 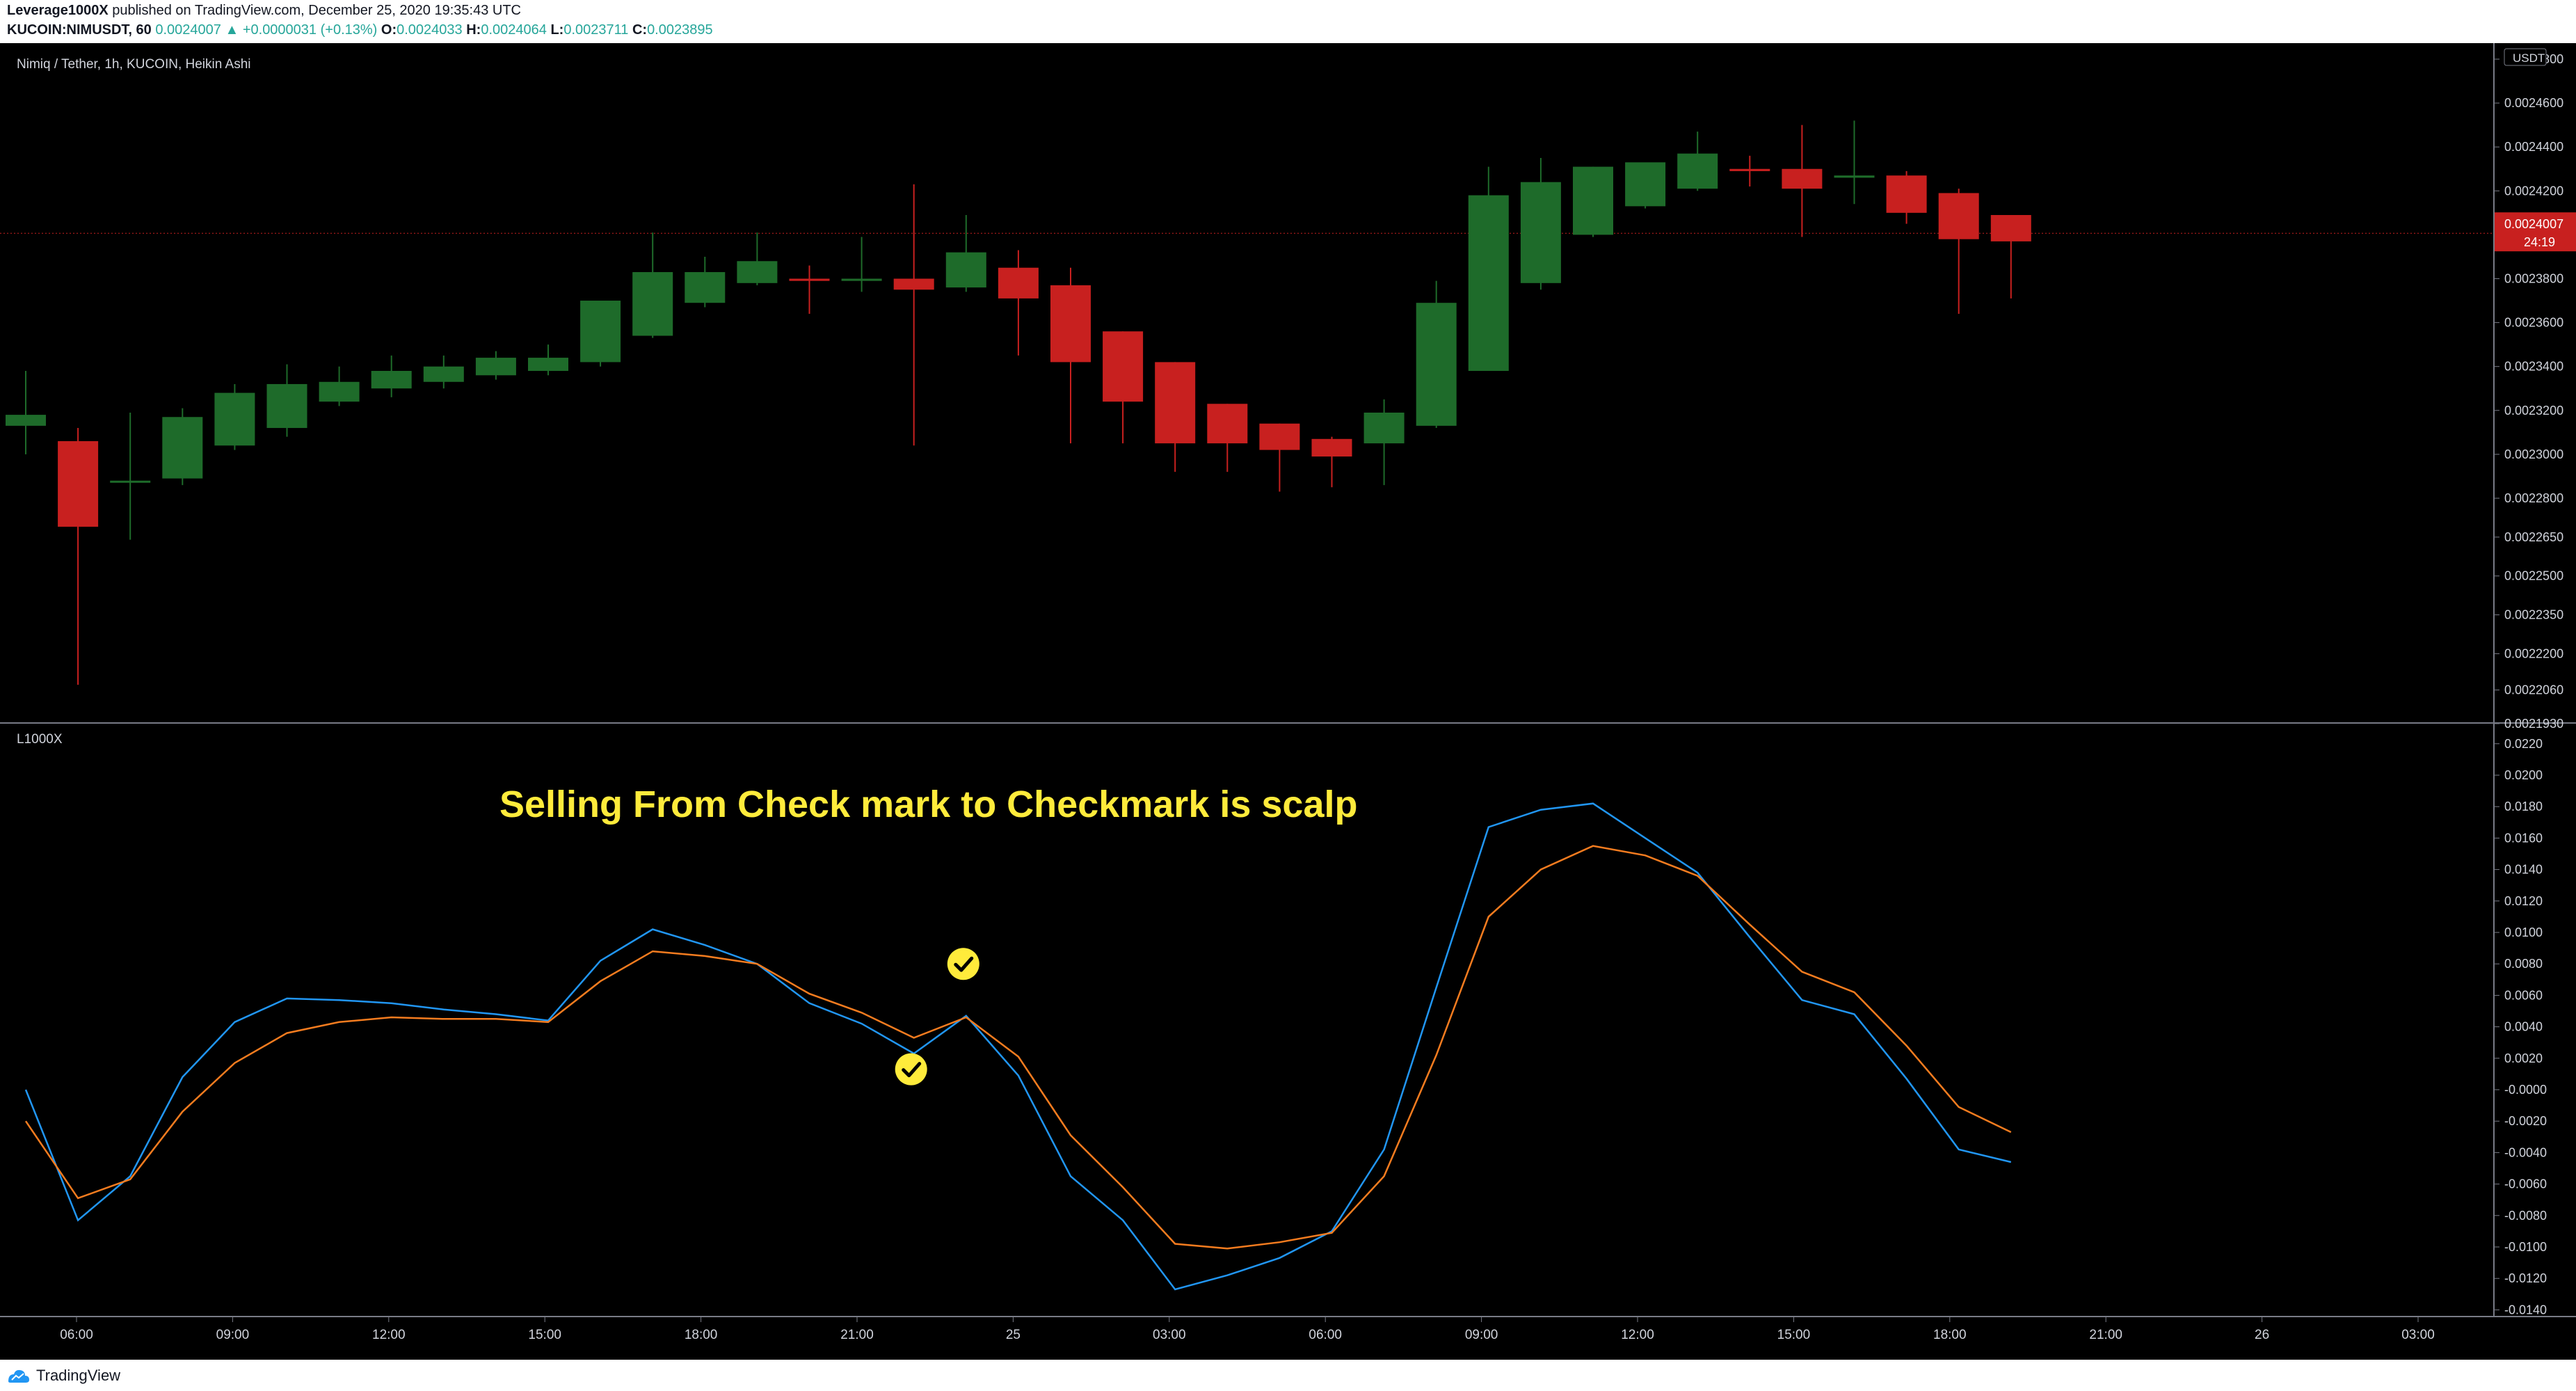 I want to click on indicator-tick-label: 0.0080, so click(x=2523, y=964).